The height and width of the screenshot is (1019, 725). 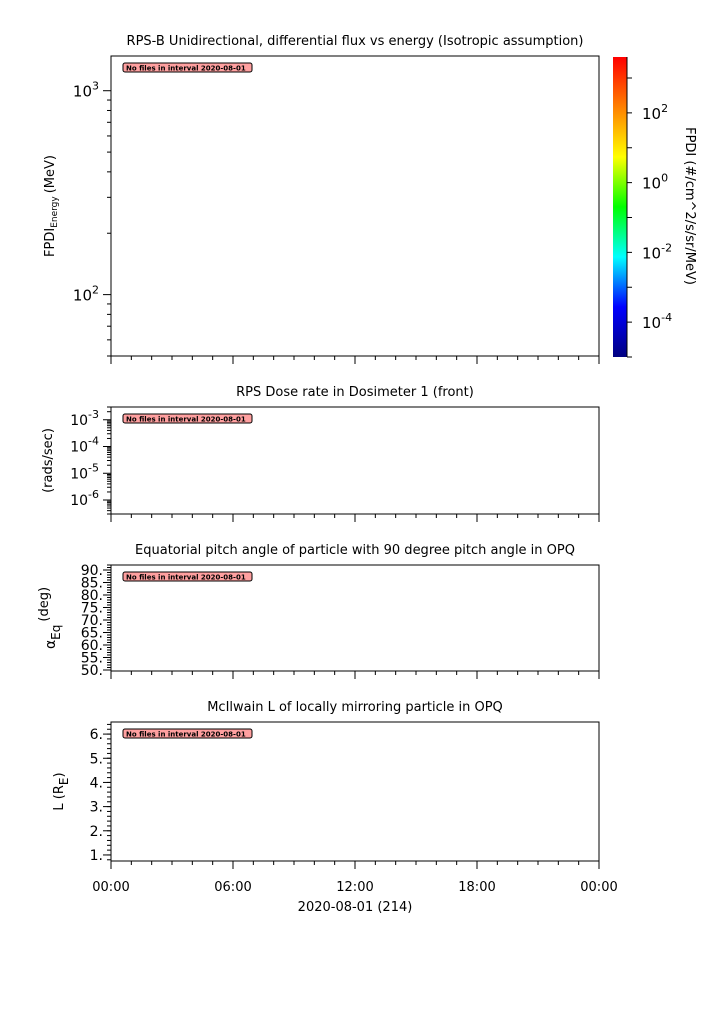 What do you see at coordinates (620, 207) in the screenshot?
I see `colorbar-gradient` at bounding box center [620, 207].